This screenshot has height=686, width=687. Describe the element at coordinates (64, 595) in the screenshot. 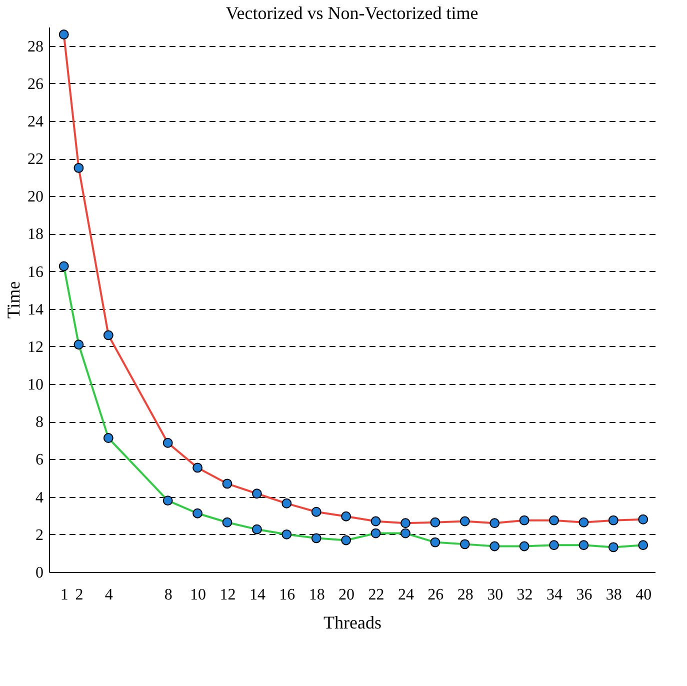

I see `x-tick-label: 1` at that location.